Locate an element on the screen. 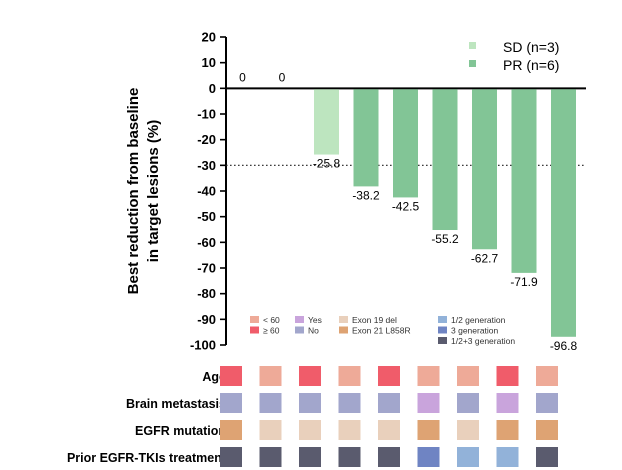 The width and height of the screenshot is (622, 470). y-tick-label: -70 is located at coordinates (206, 268).